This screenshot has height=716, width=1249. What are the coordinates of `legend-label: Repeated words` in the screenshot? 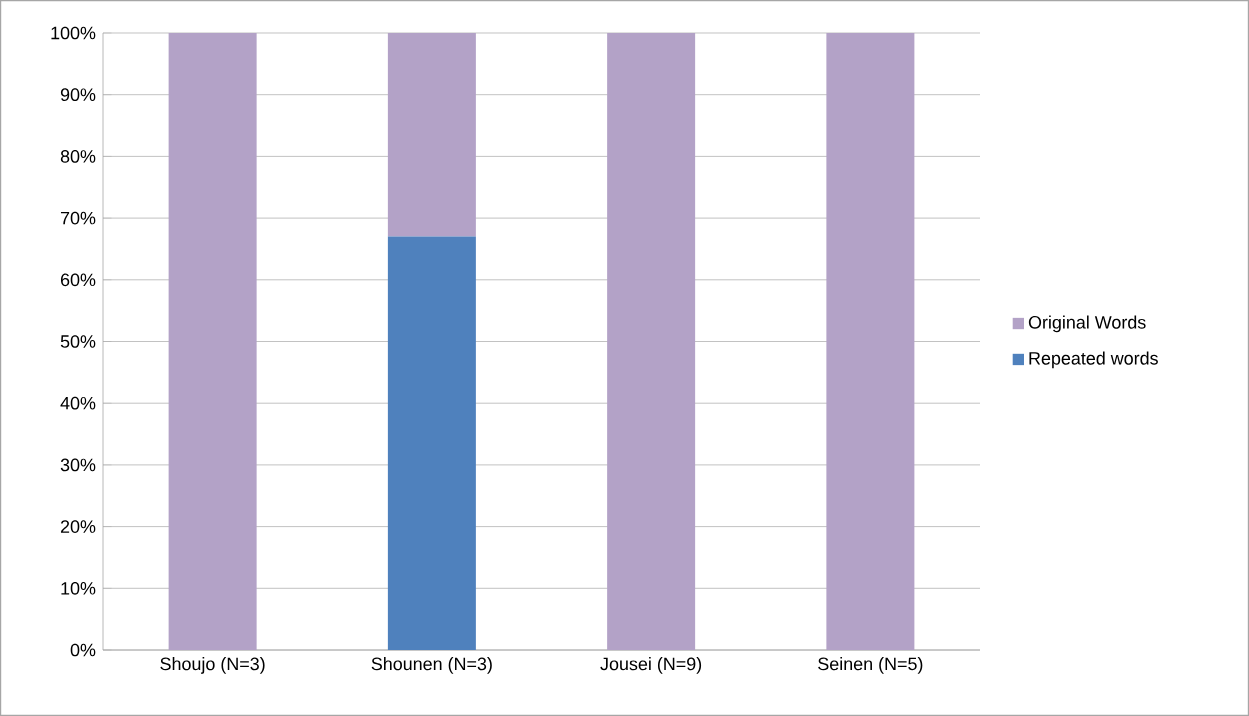 It's located at (1093, 360).